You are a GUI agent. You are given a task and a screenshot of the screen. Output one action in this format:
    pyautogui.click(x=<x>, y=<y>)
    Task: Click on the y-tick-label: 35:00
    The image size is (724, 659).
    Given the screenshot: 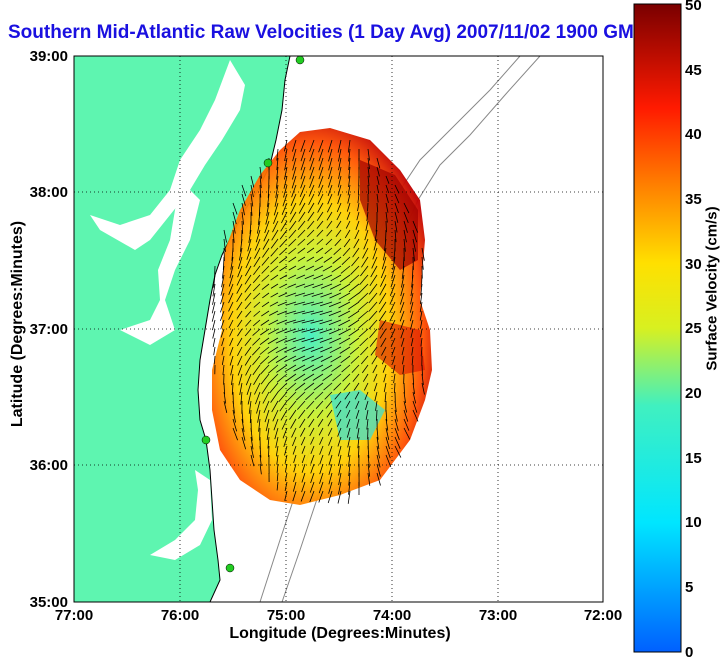 What is the action you would take?
    pyautogui.click(x=49, y=602)
    